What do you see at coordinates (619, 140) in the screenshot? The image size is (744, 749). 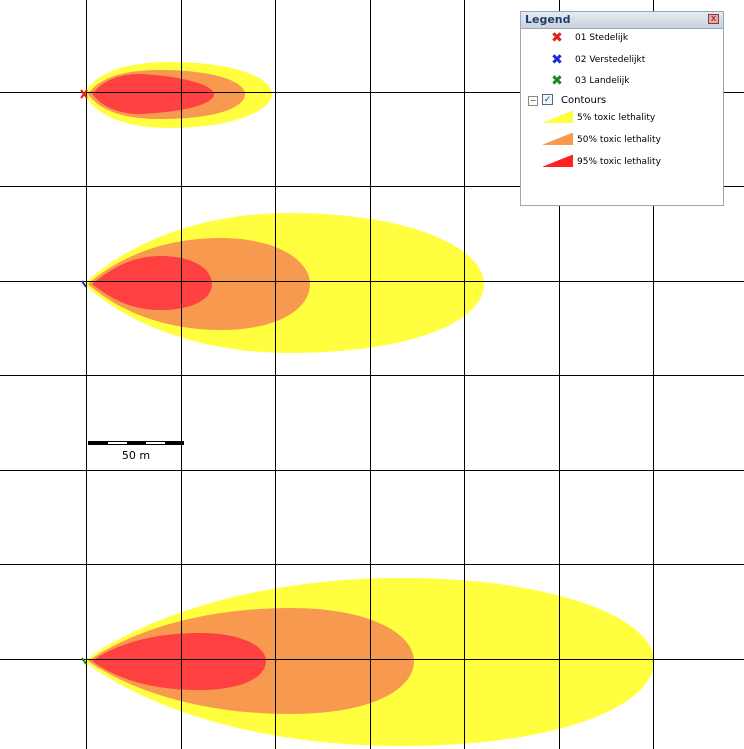 I see `legend-contour-50-label: 50% toxic lethality` at bounding box center [619, 140].